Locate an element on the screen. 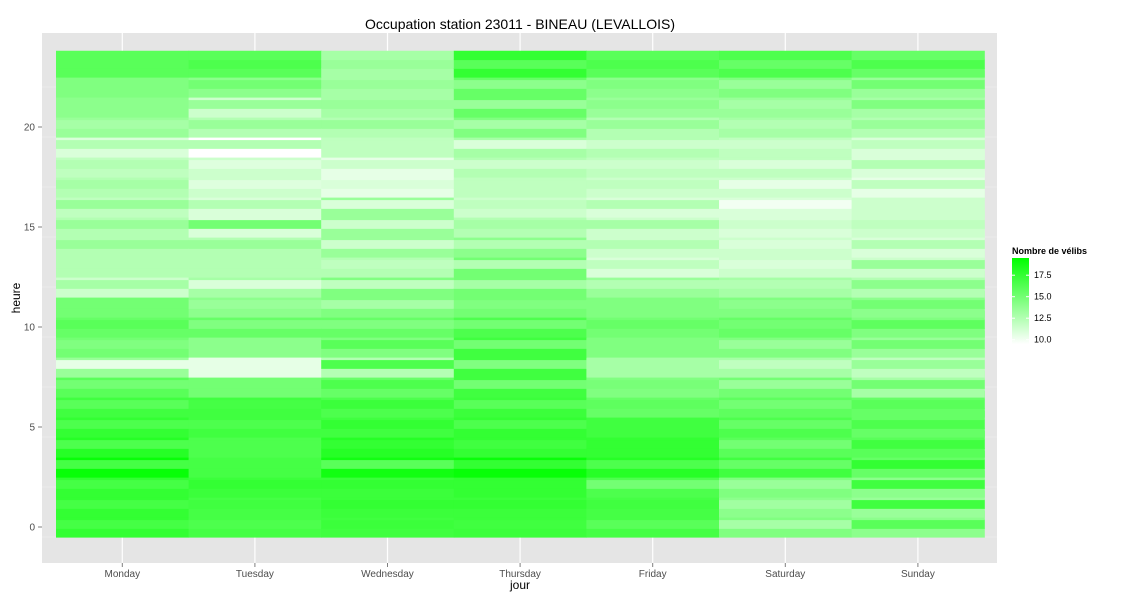 This screenshot has width=1125, height=600. x-tick-label: Saturday is located at coordinates (785, 574).